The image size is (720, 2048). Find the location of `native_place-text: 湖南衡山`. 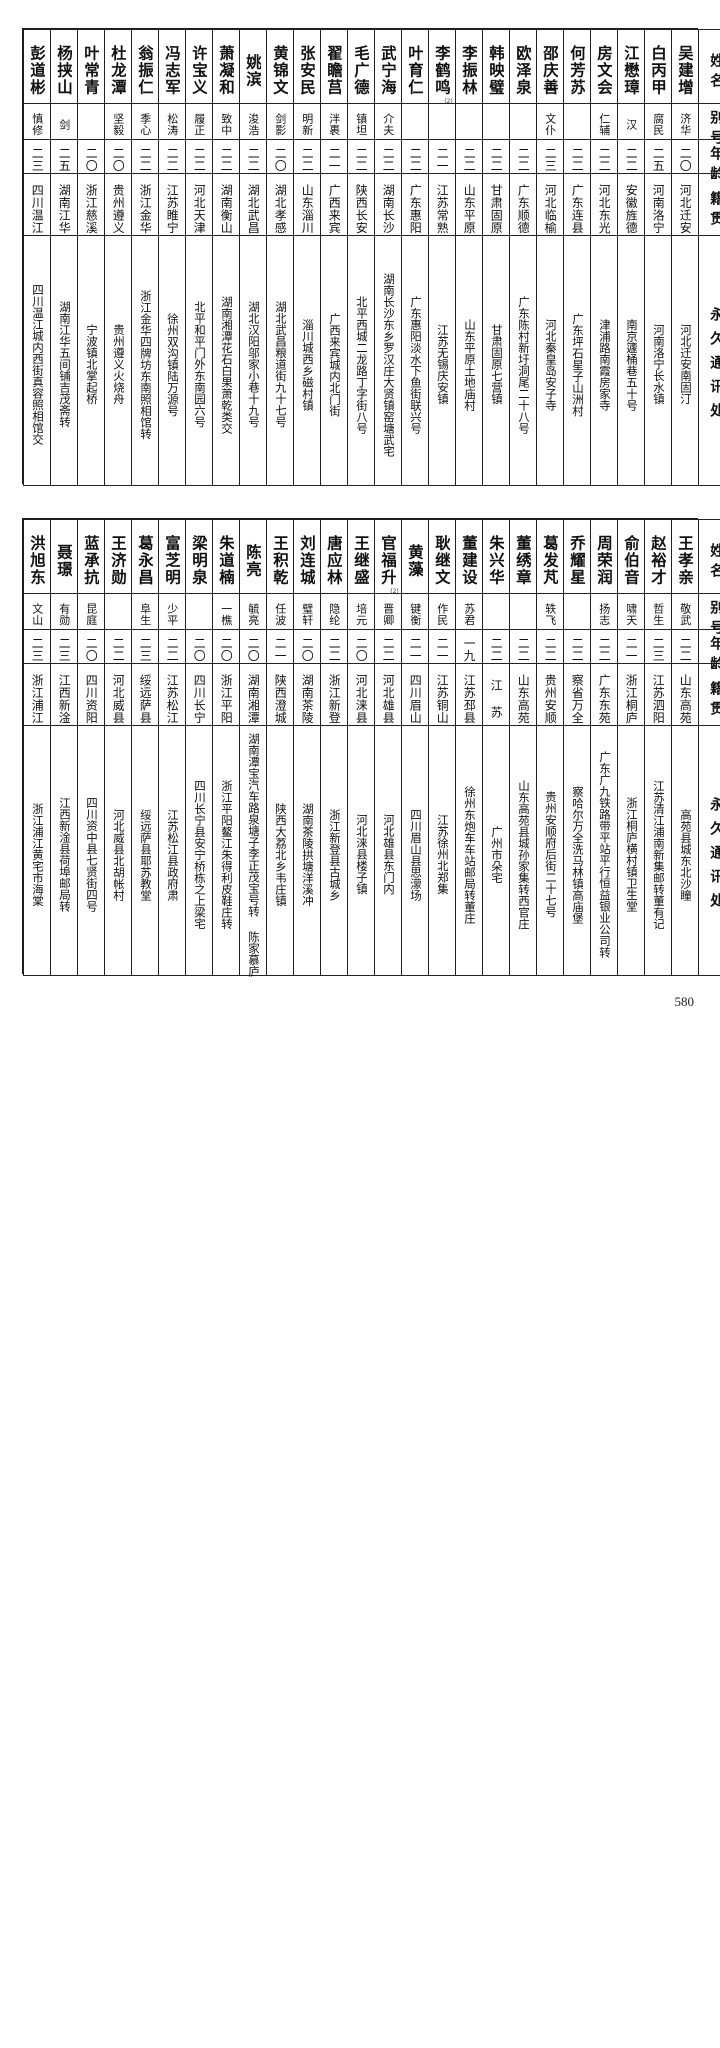

native_place-text: 湖南衡山 is located at coordinates (226, 206).